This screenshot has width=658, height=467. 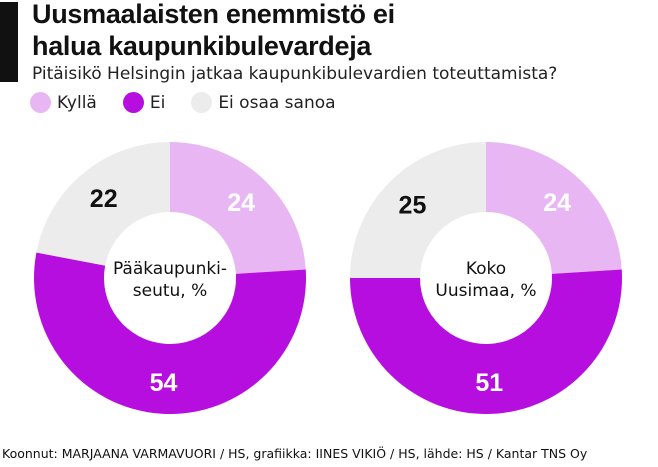 I want to click on slice-value-label-ei: 51, so click(x=489, y=383).